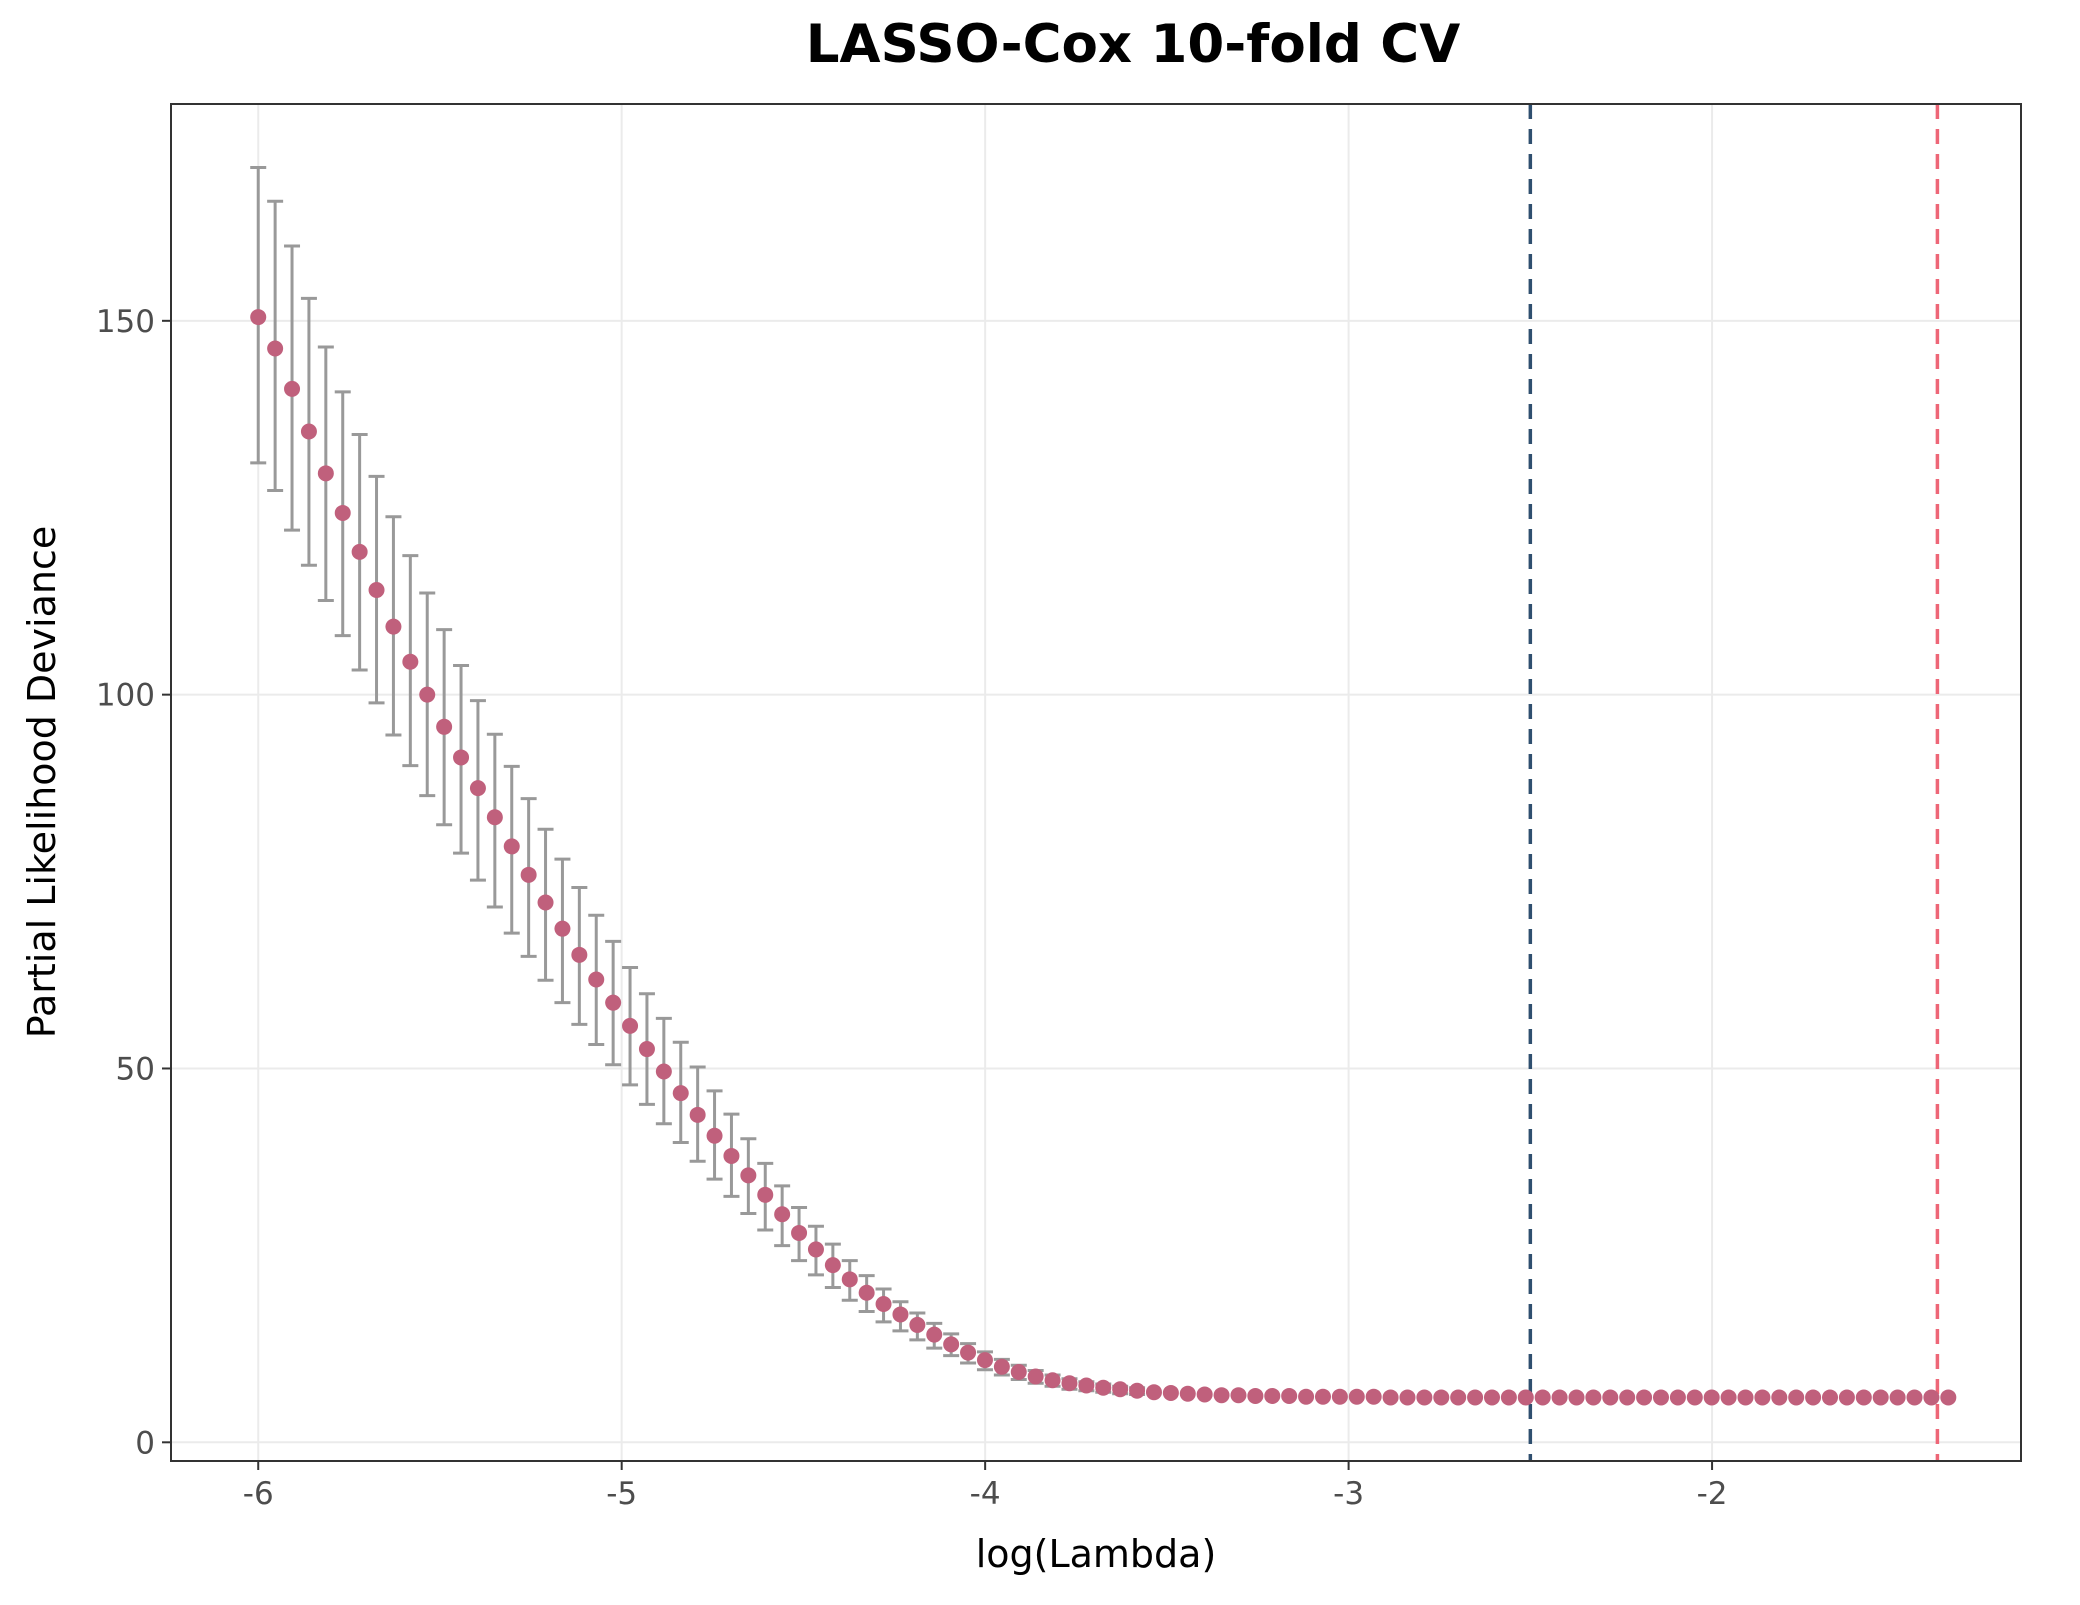  Describe the element at coordinates (1712, 1494) in the screenshot. I see `x-tick-label: -2` at that location.